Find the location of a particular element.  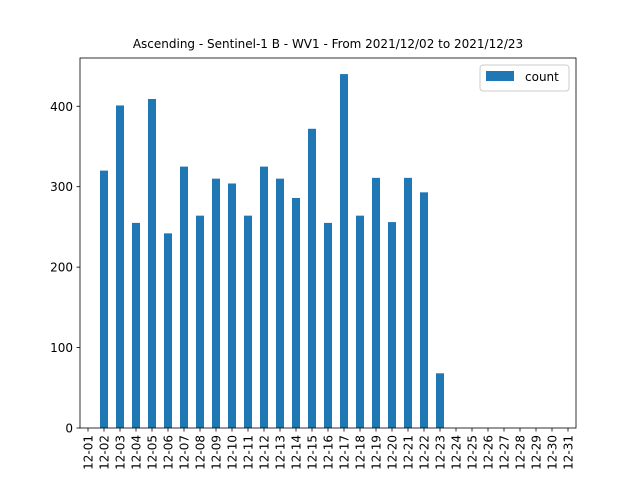

legend-label: count is located at coordinates (542, 77).